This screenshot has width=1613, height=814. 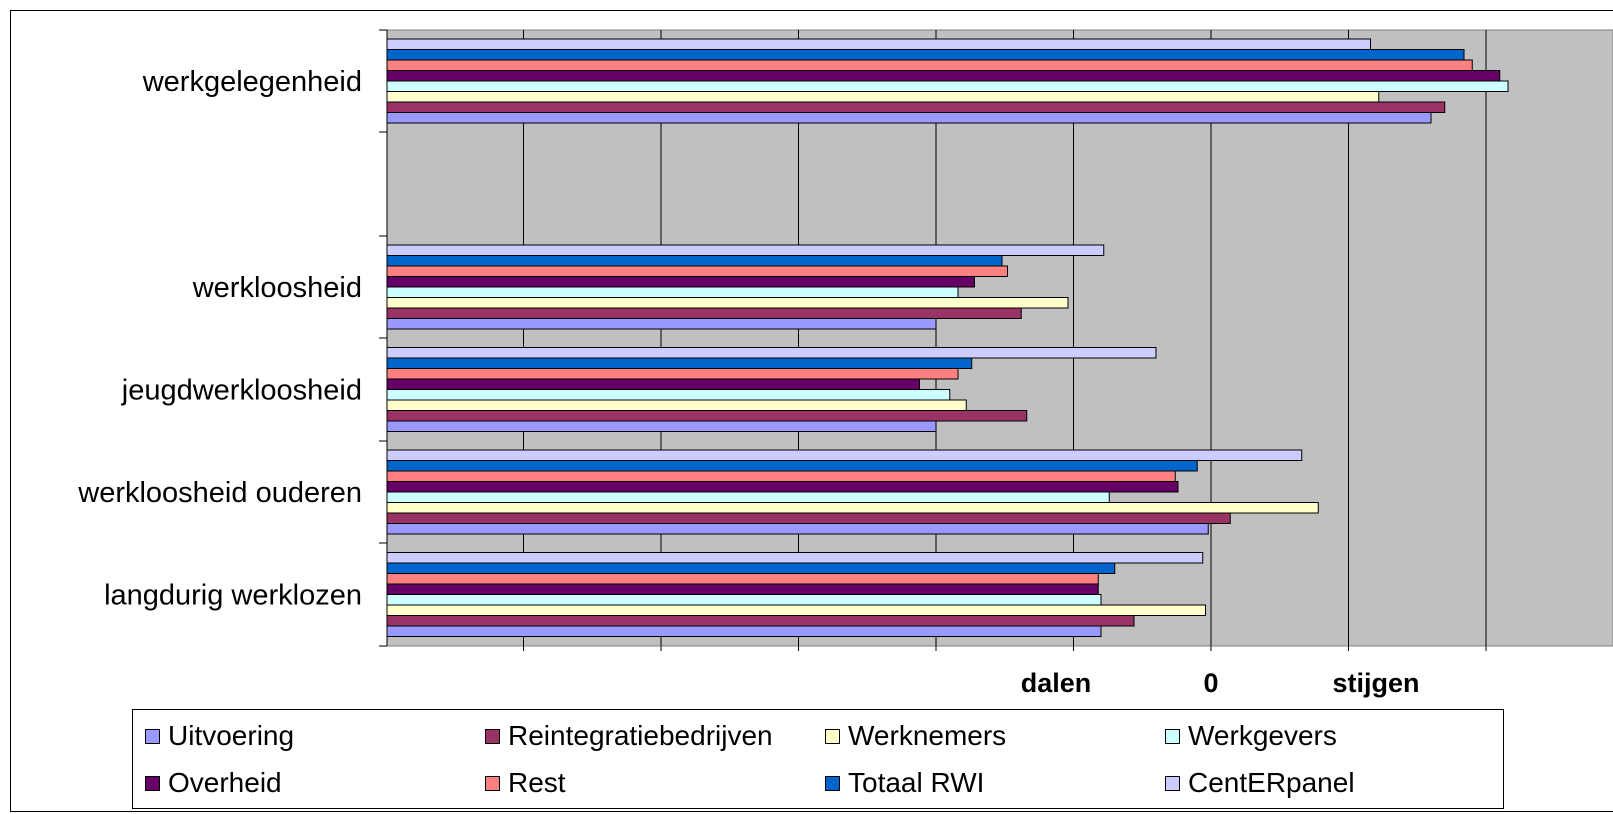 I want to click on legend-item: Overheid, so click(x=213, y=783).